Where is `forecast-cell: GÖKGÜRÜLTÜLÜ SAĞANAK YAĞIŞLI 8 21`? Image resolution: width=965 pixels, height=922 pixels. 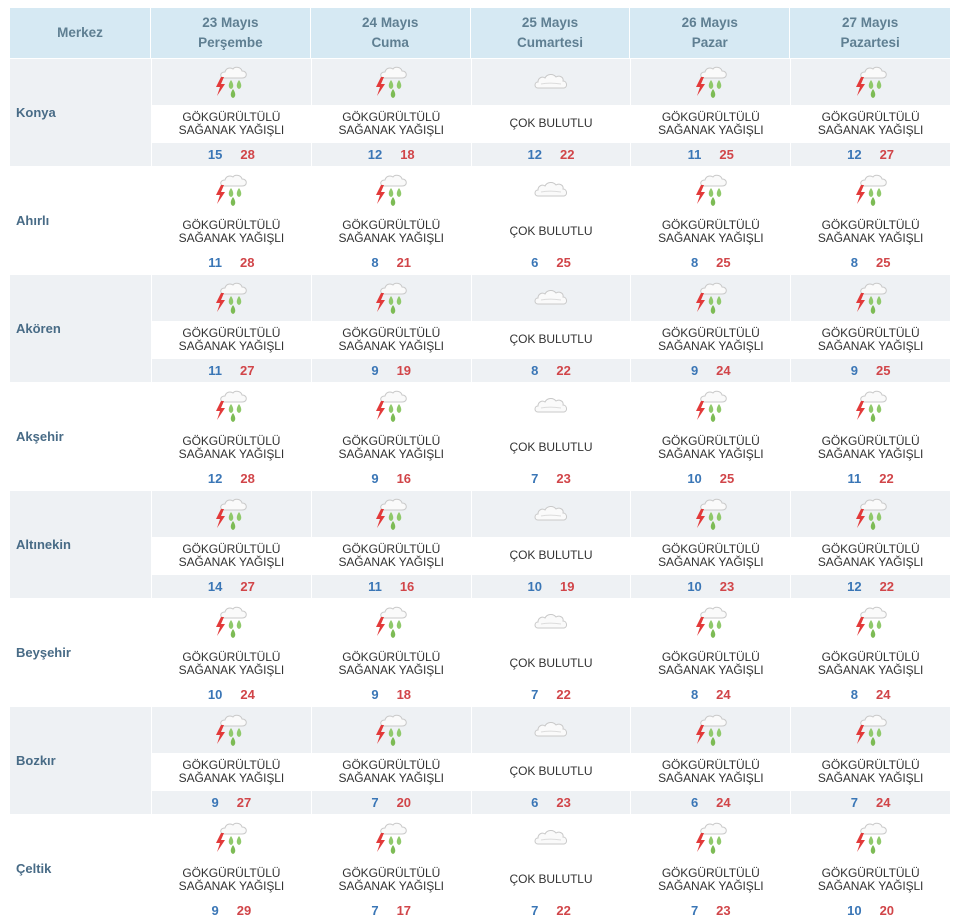
forecast-cell: GÖKGÜRÜLTÜLÜ SAĞANAK YAĞIŞLI 8 21 is located at coordinates (390, 220).